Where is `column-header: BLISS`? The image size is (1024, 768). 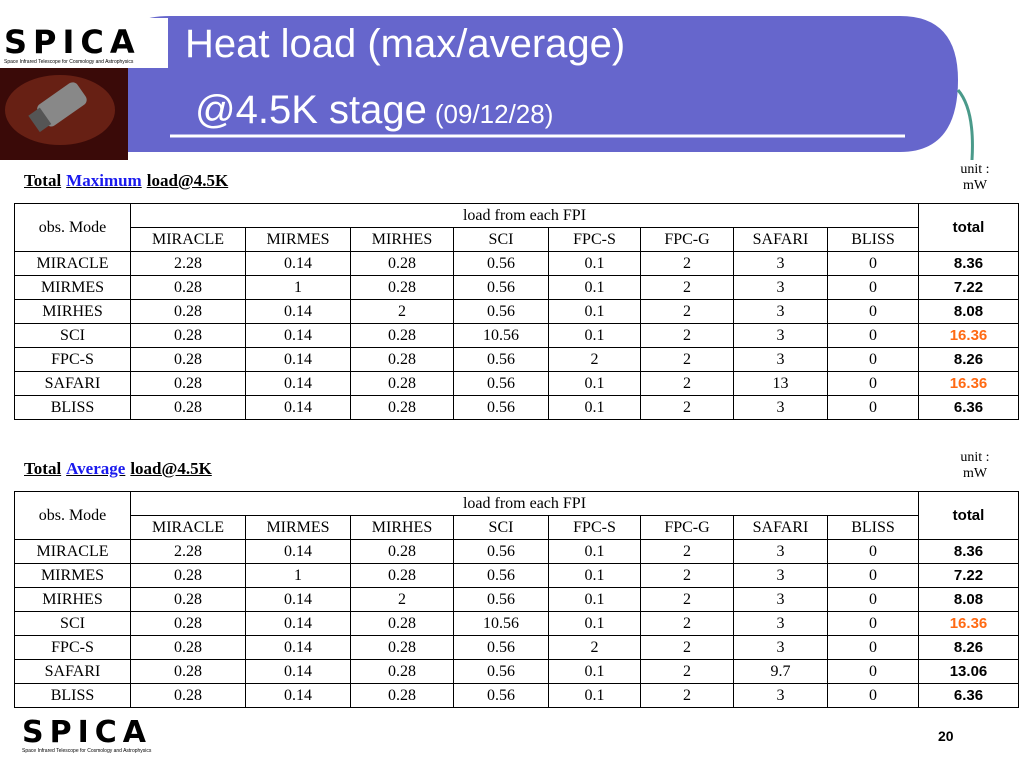 column-header: BLISS is located at coordinates (873, 527).